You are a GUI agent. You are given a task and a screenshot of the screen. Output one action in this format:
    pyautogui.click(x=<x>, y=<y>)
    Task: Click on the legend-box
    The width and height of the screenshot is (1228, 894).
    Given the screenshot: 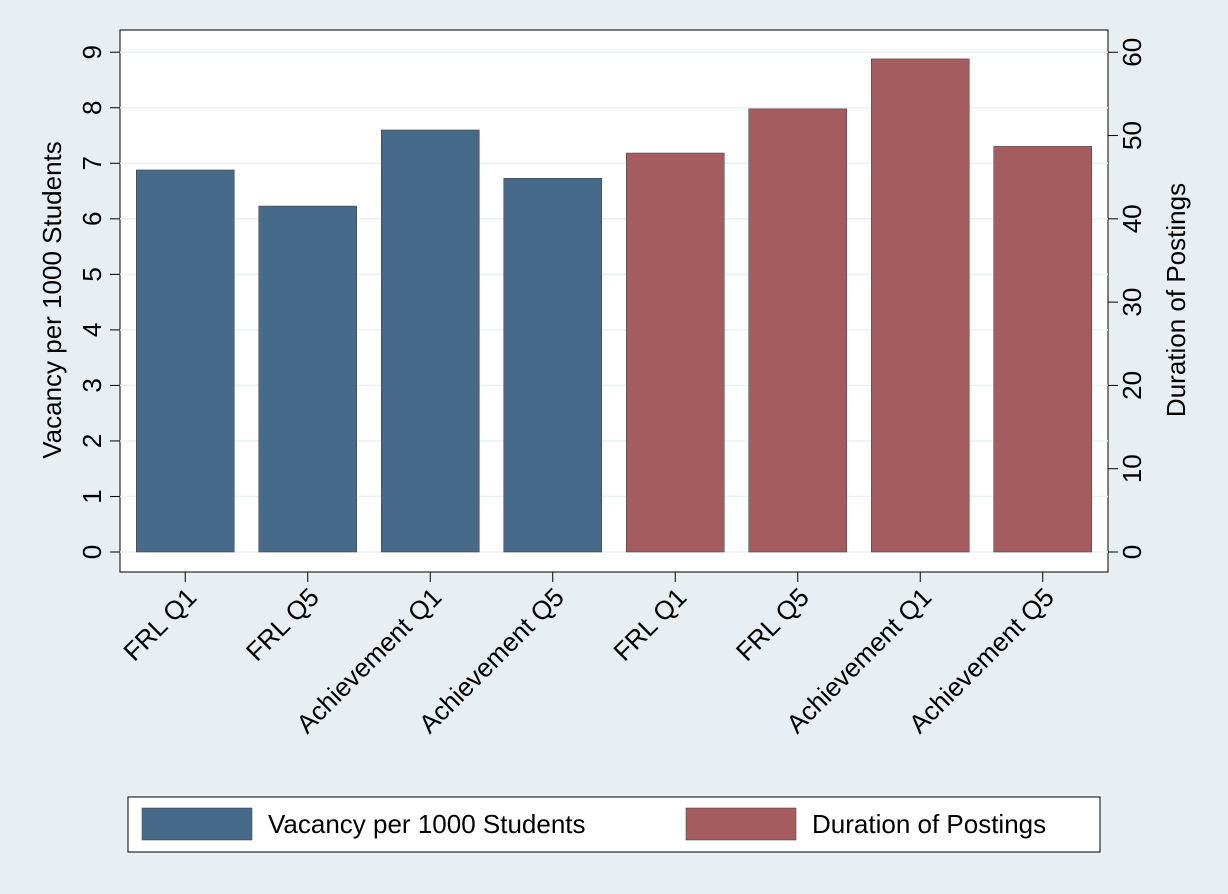 What is the action you would take?
    pyautogui.click(x=614, y=824)
    